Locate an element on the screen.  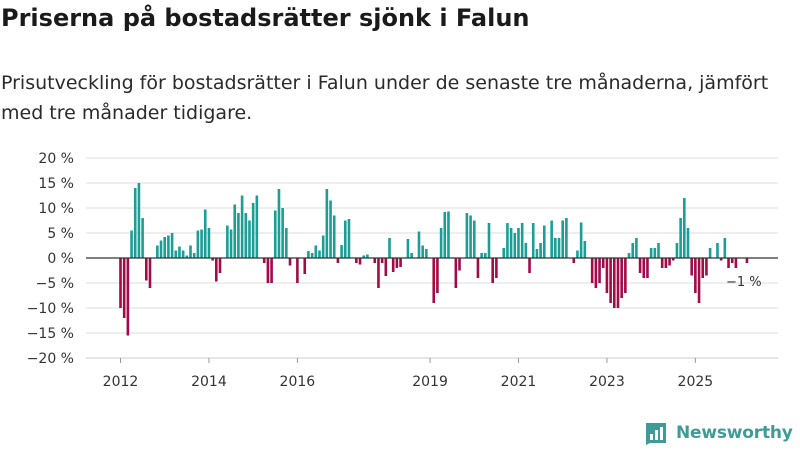
newsworthy-logo: Newsworthy is located at coordinates (718, 433).